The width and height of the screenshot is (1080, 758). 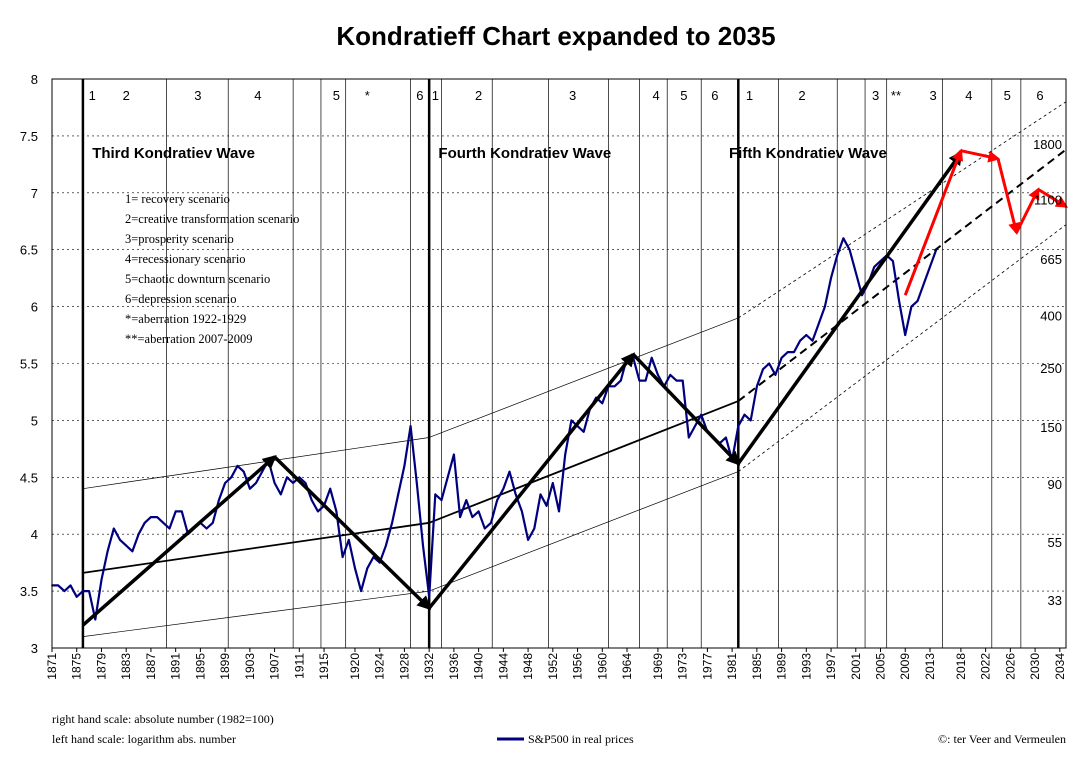 I want to click on scenario-legend-item: 3=prosperity scenario, so click(x=179, y=239).